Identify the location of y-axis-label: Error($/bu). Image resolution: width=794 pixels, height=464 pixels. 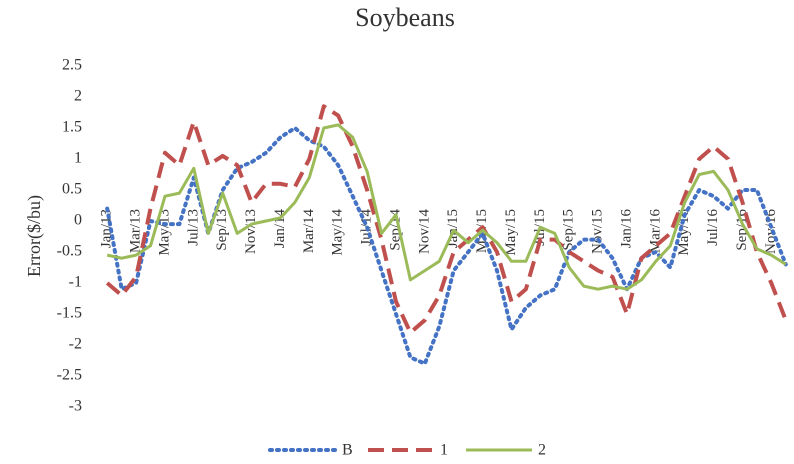
(34, 236).